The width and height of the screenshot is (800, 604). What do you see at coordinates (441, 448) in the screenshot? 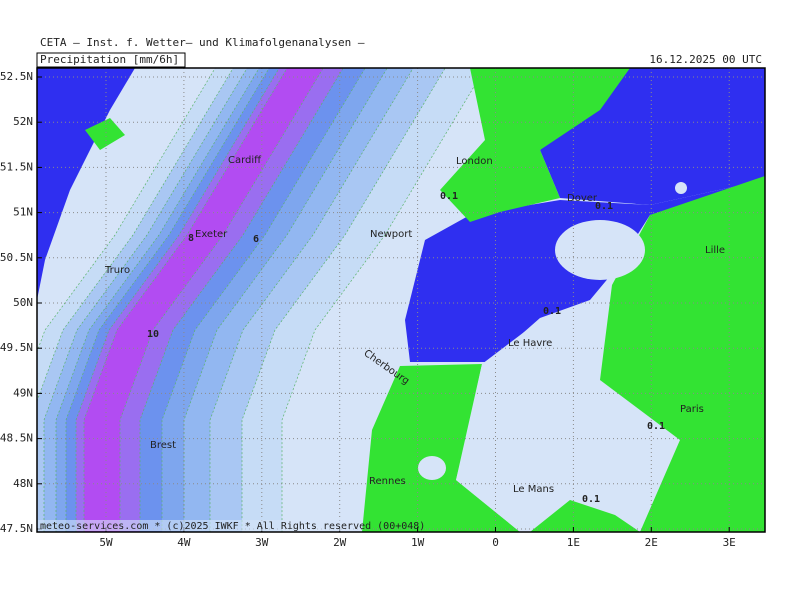
I see `land-france-west` at bounding box center [441, 448].